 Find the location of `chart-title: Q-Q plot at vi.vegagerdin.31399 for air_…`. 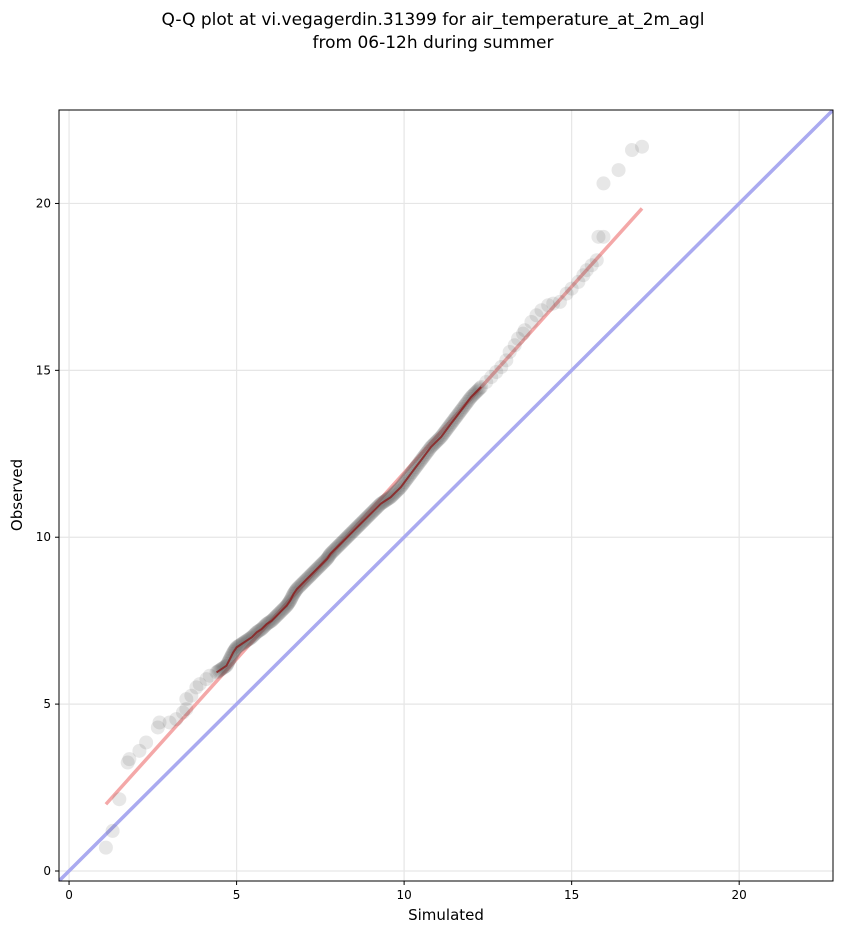

chart-title: Q-Q plot at vi.vegagerdin.31399 for air_… is located at coordinates (432, 31).